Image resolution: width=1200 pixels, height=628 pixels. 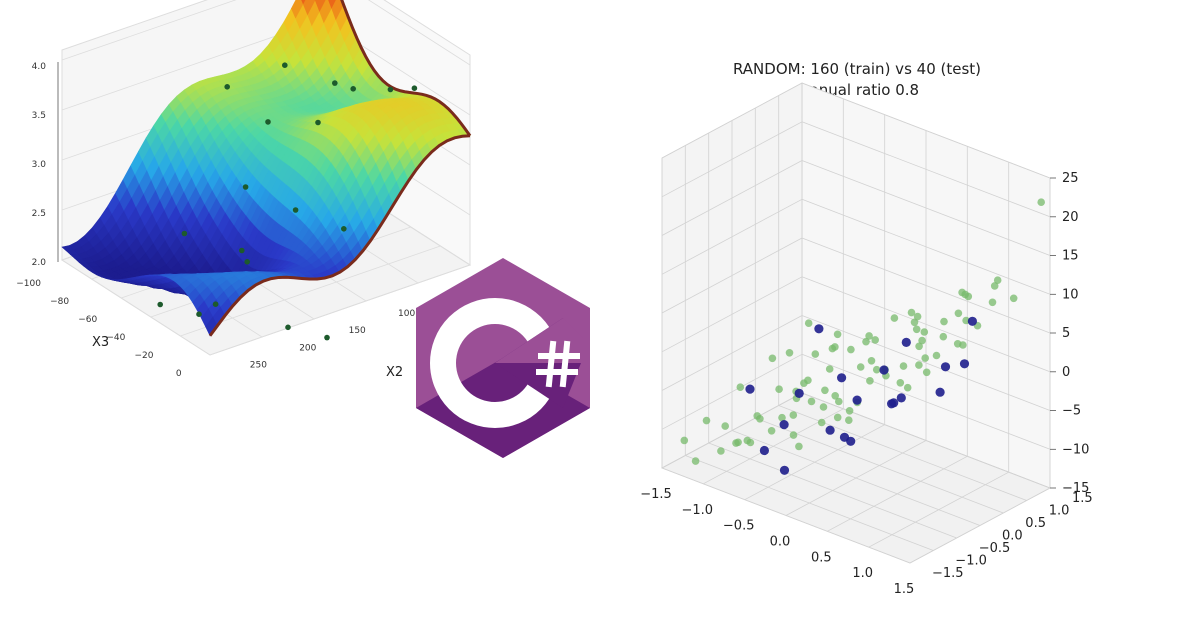 What do you see at coordinates (862, 573) in the screenshot?
I see `scatter-x-tick-label: 1.0` at bounding box center [862, 573].